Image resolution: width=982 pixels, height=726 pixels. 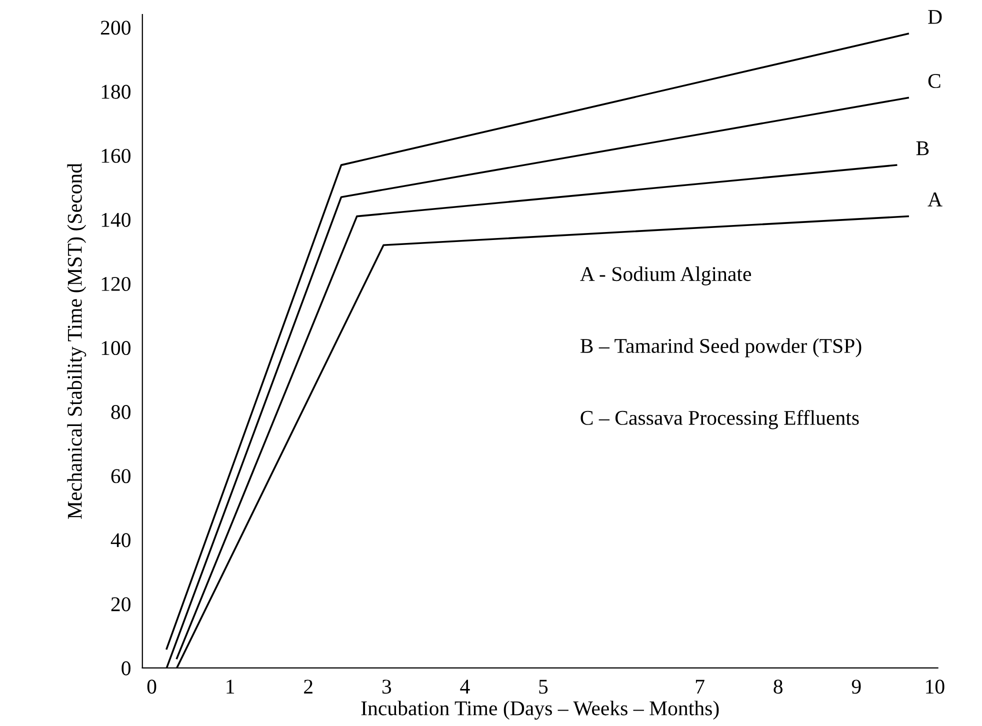 What do you see at coordinates (116, 219) in the screenshot?
I see `y-tick-label: 140` at bounding box center [116, 219].